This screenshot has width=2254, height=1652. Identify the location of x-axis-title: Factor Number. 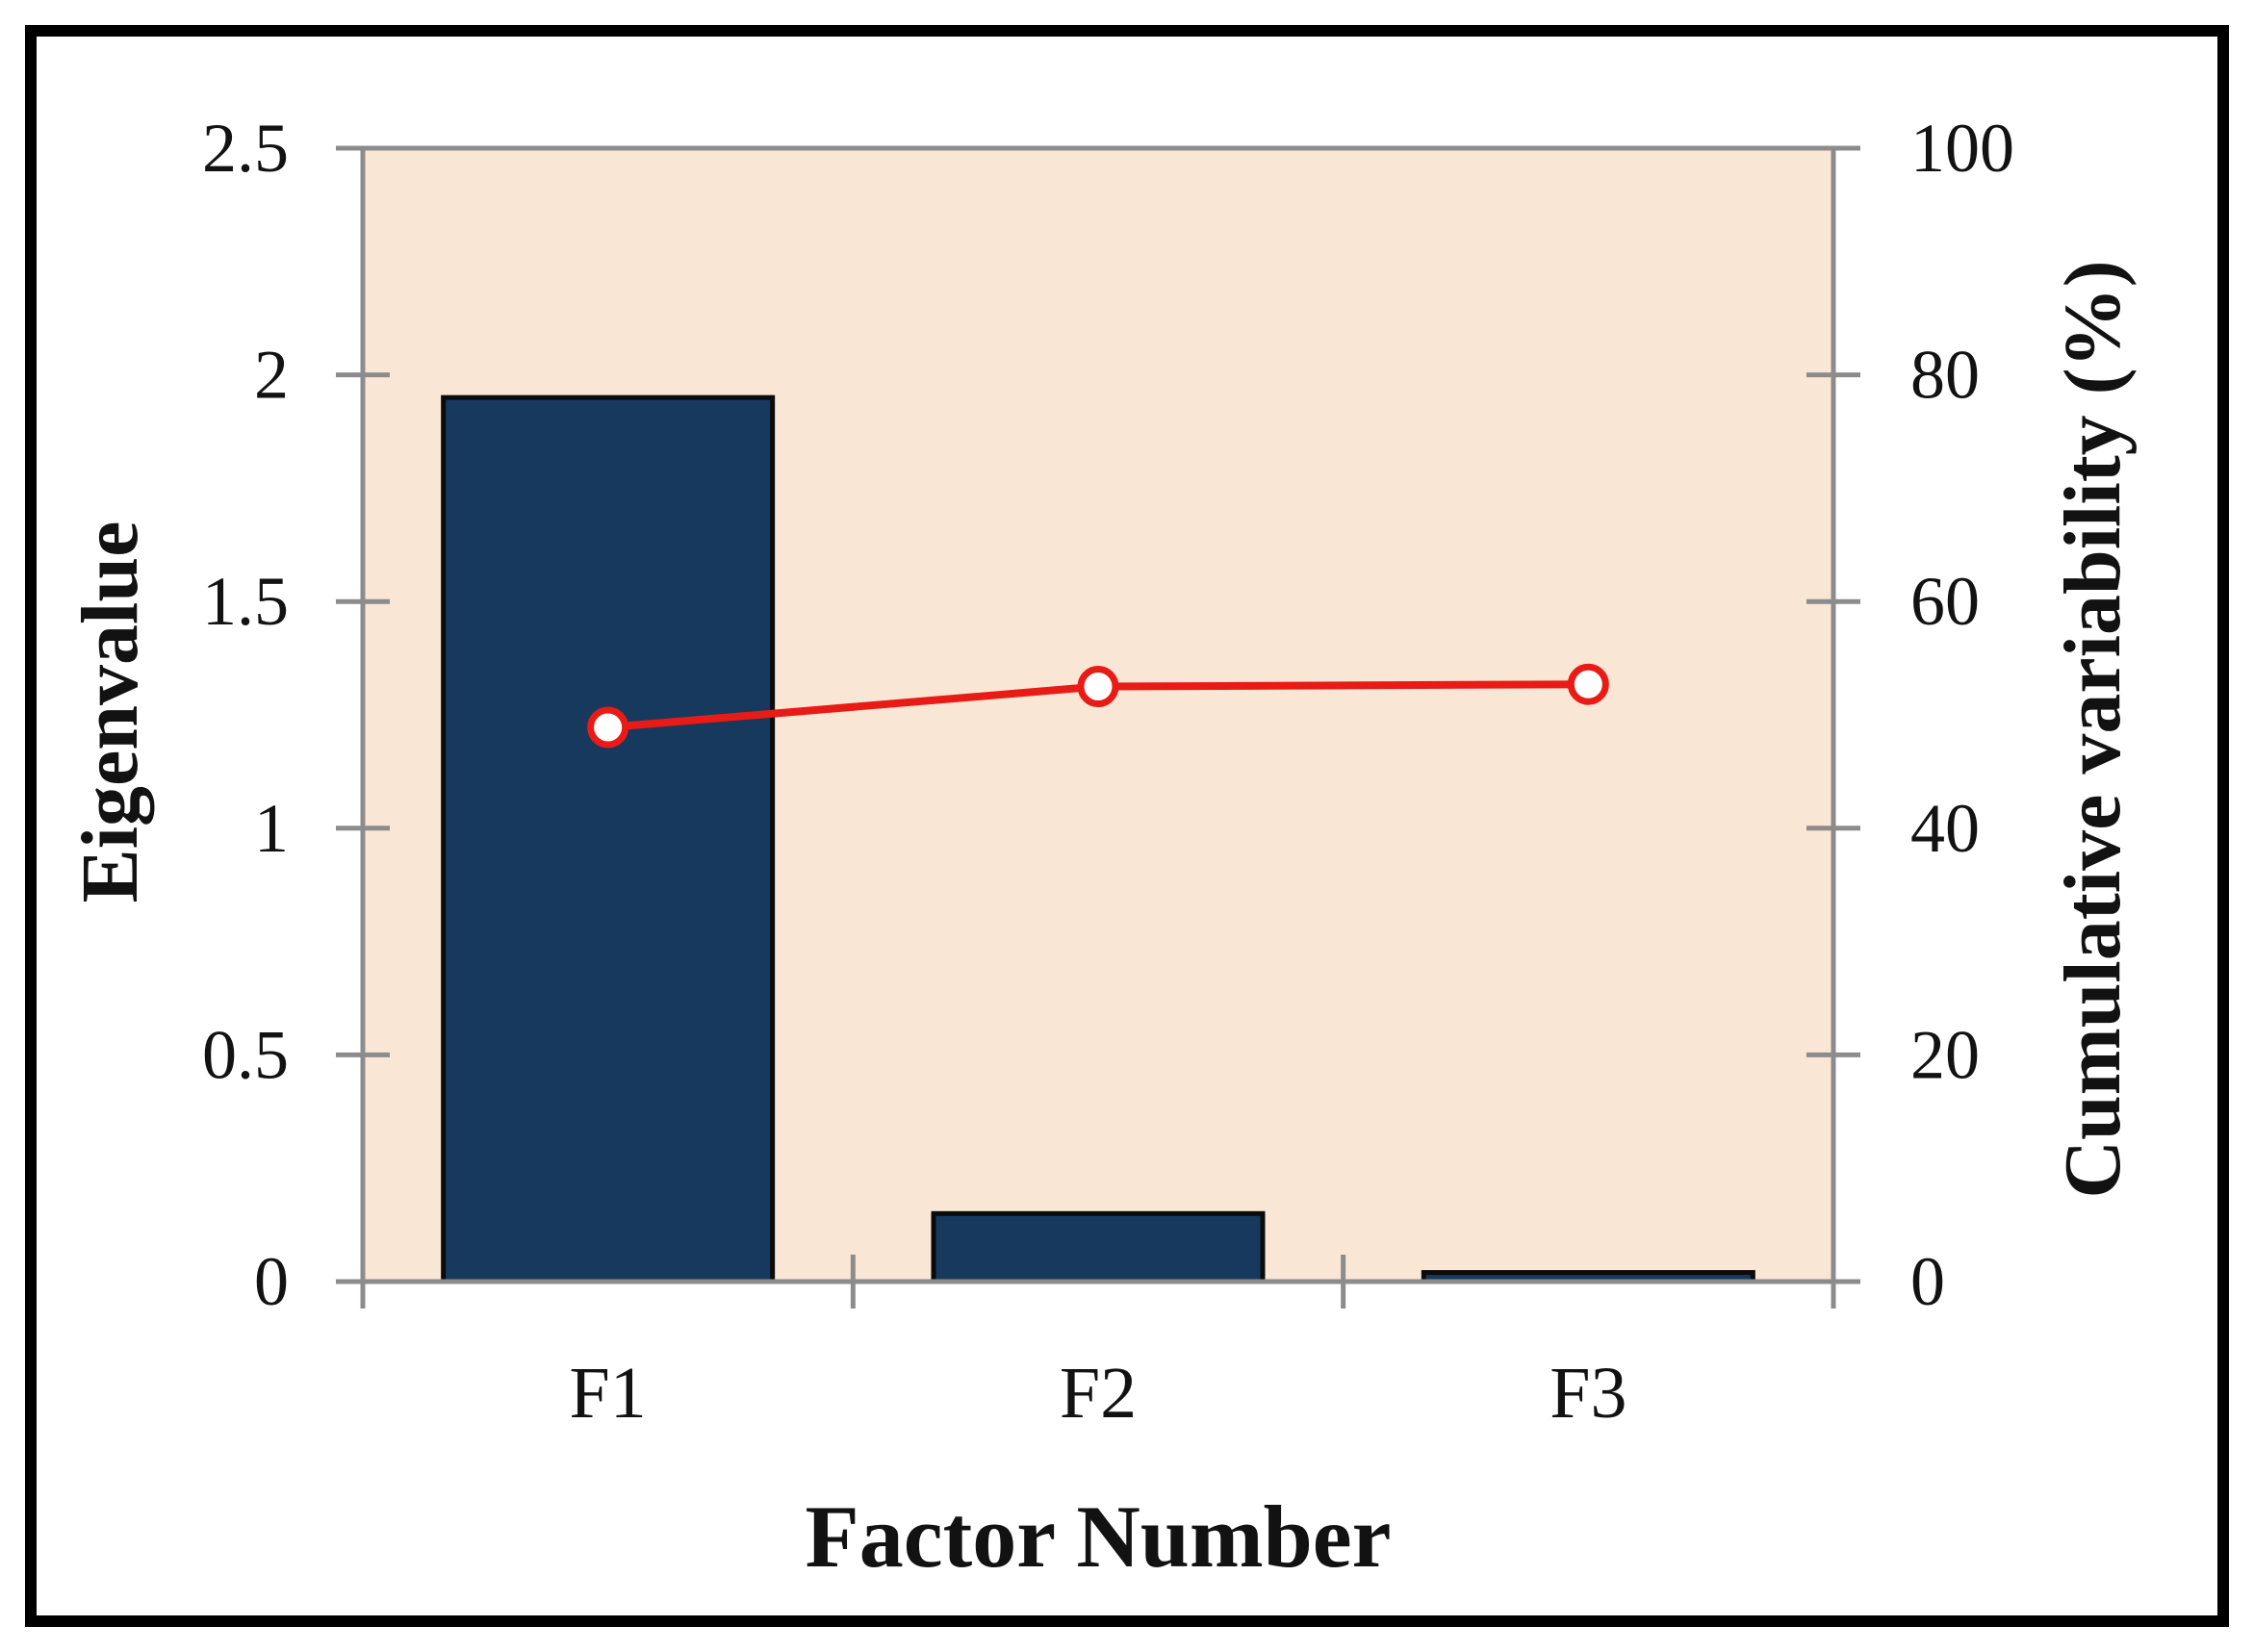
(1099, 1536).